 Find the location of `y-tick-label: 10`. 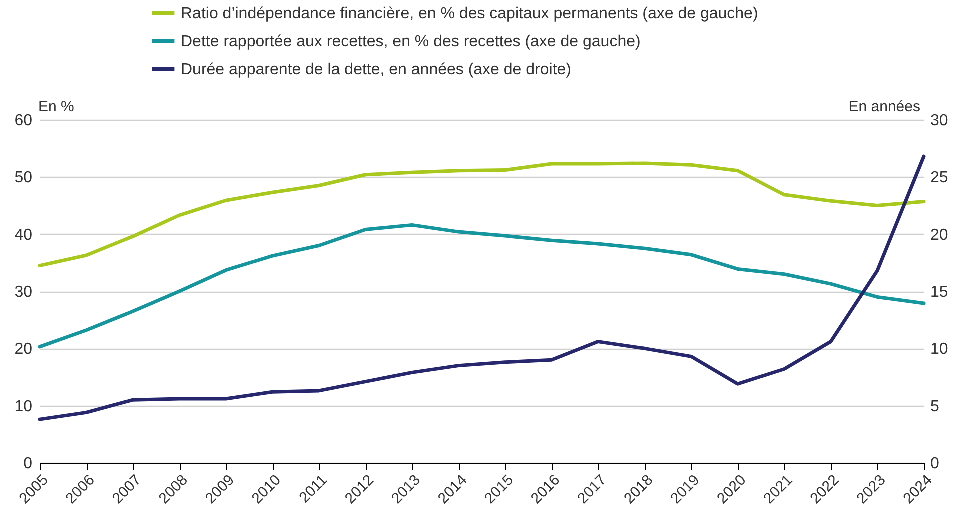

y-tick-label: 10 is located at coordinates (23, 407).